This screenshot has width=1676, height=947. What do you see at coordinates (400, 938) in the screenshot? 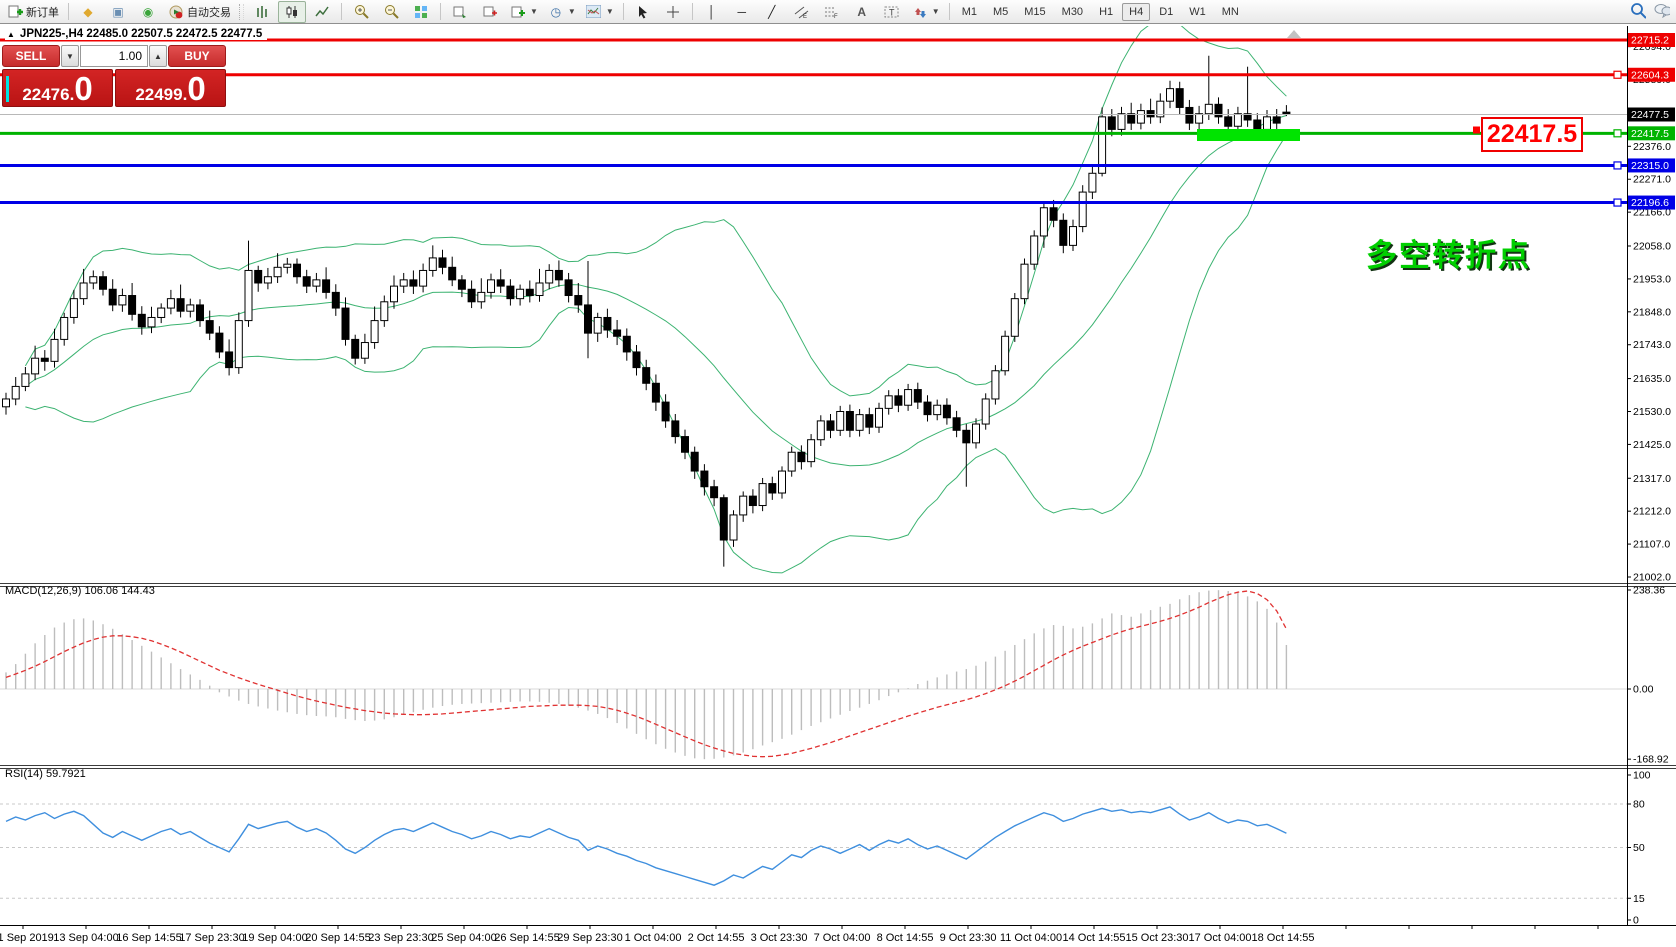
I see `svg-text: 23 Sep 23:30` at bounding box center [400, 938].